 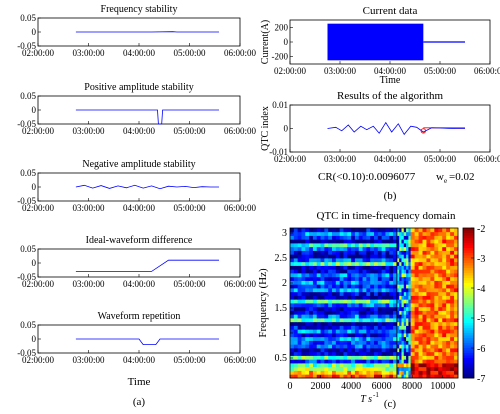 I want to click on y-tick-label: 0, so click(x=34, y=263).